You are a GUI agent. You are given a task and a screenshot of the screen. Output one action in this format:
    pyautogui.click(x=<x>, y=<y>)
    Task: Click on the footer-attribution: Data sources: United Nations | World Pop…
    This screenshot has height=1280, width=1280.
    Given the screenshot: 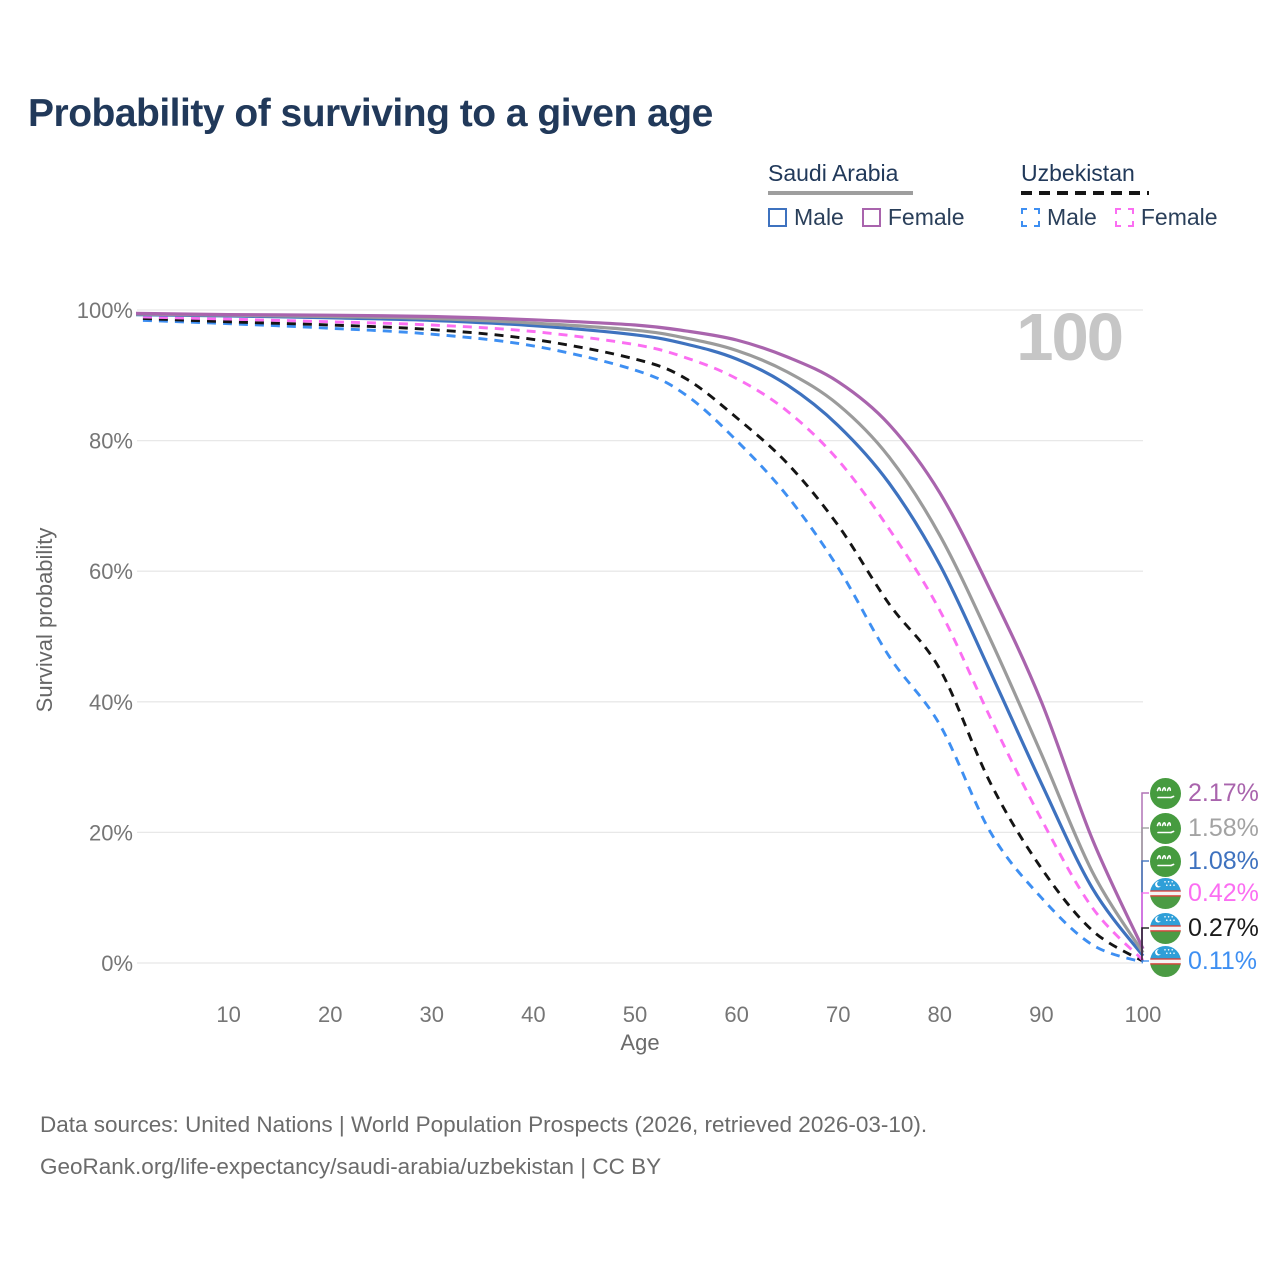 What is the action you would take?
    pyautogui.click(x=483, y=1146)
    